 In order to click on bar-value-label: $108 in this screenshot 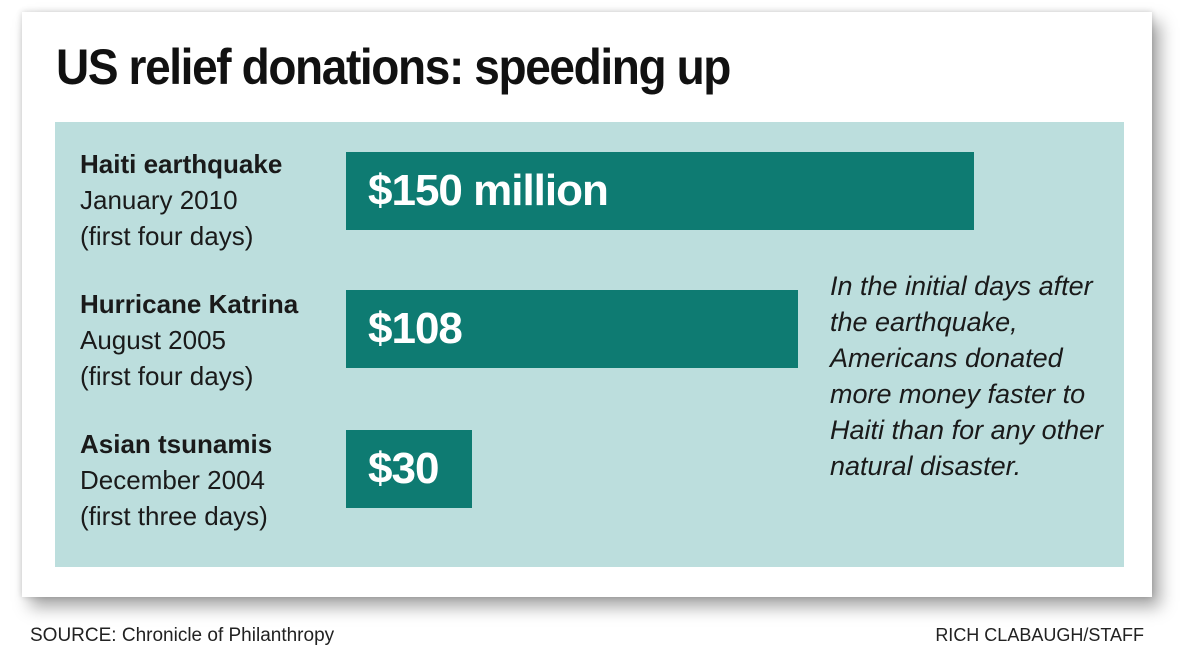, I will do `click(415, 328)`.